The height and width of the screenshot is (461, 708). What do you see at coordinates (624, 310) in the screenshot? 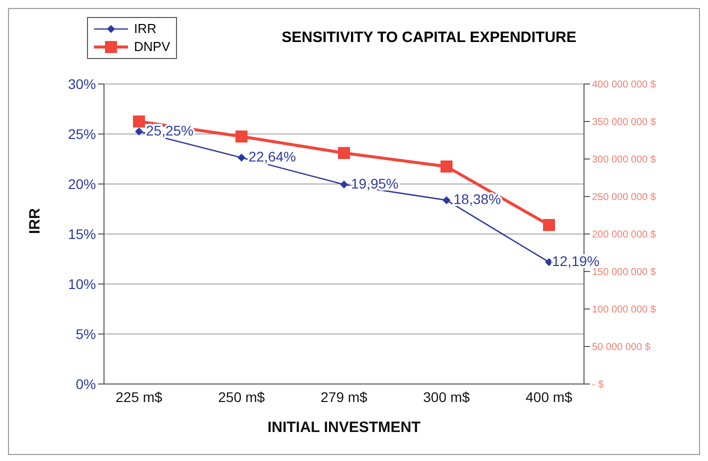
I see `y2-tick-label: 100 000 000 $` at bounding box center [624, 310].